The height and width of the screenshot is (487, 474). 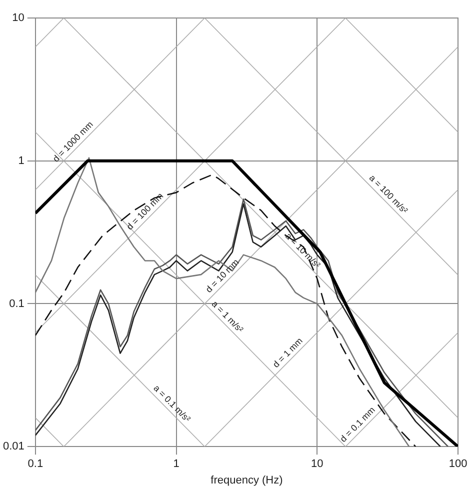 I want to click on y-tick-label: 0.01, so click(x=13, y=446).